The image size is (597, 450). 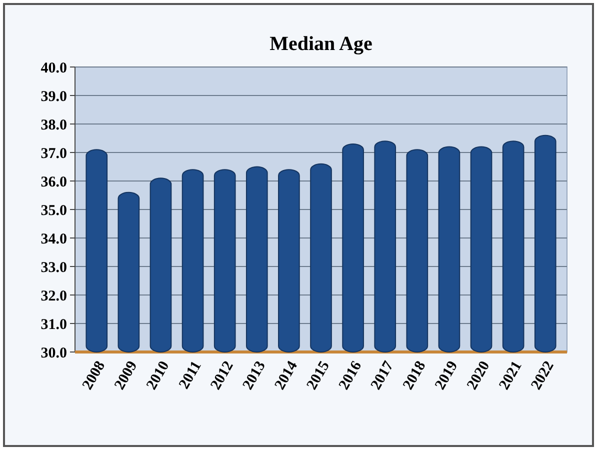 I want to click on y-tick-label: 36.0, so click(x=53, y=182).